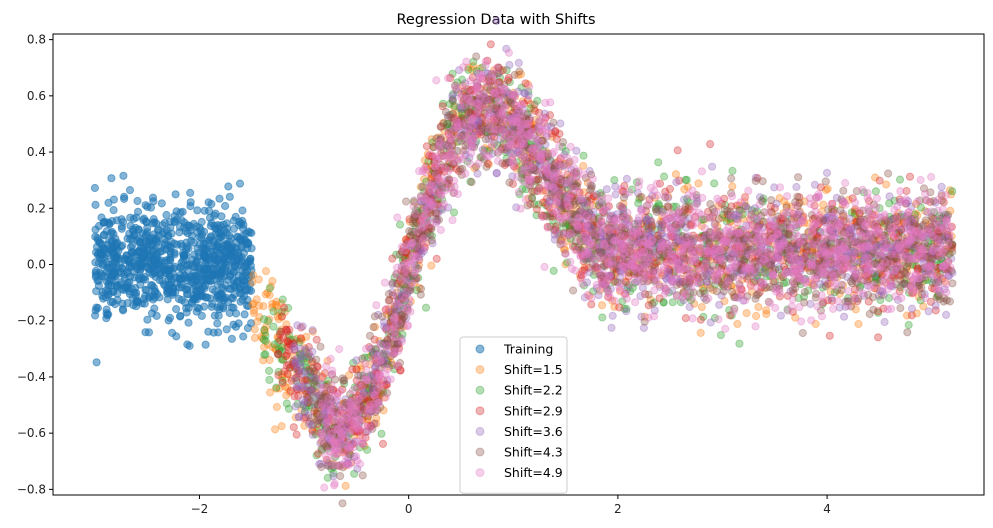 The height and width of the screenshot is (528, 993). I want to click on chart-title: Regression Data with Shifts, so click(495, 20).